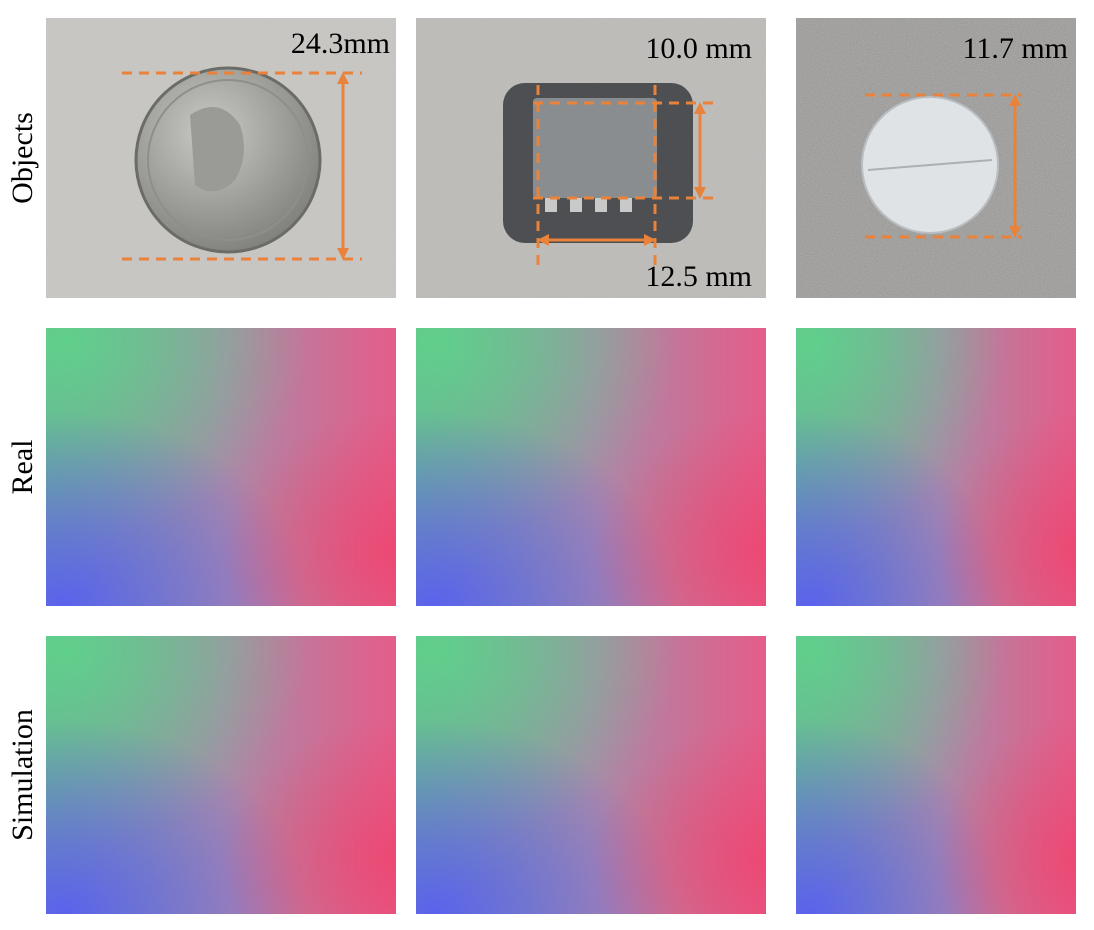 This screenshot has width=1094, height=930. I want to click on row-label: Real, so click(22, 467).